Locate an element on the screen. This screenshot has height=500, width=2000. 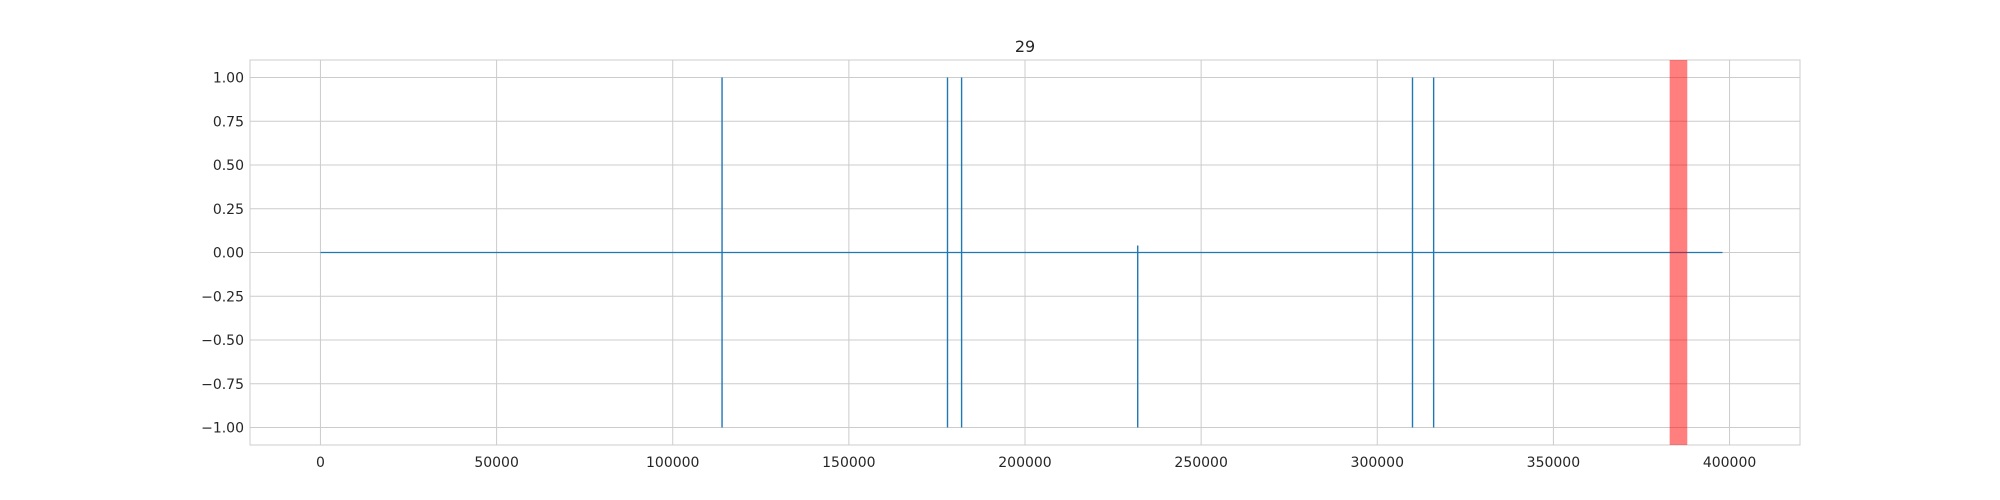
x-tick-label: 150000 is located at coordinates (848, 463).